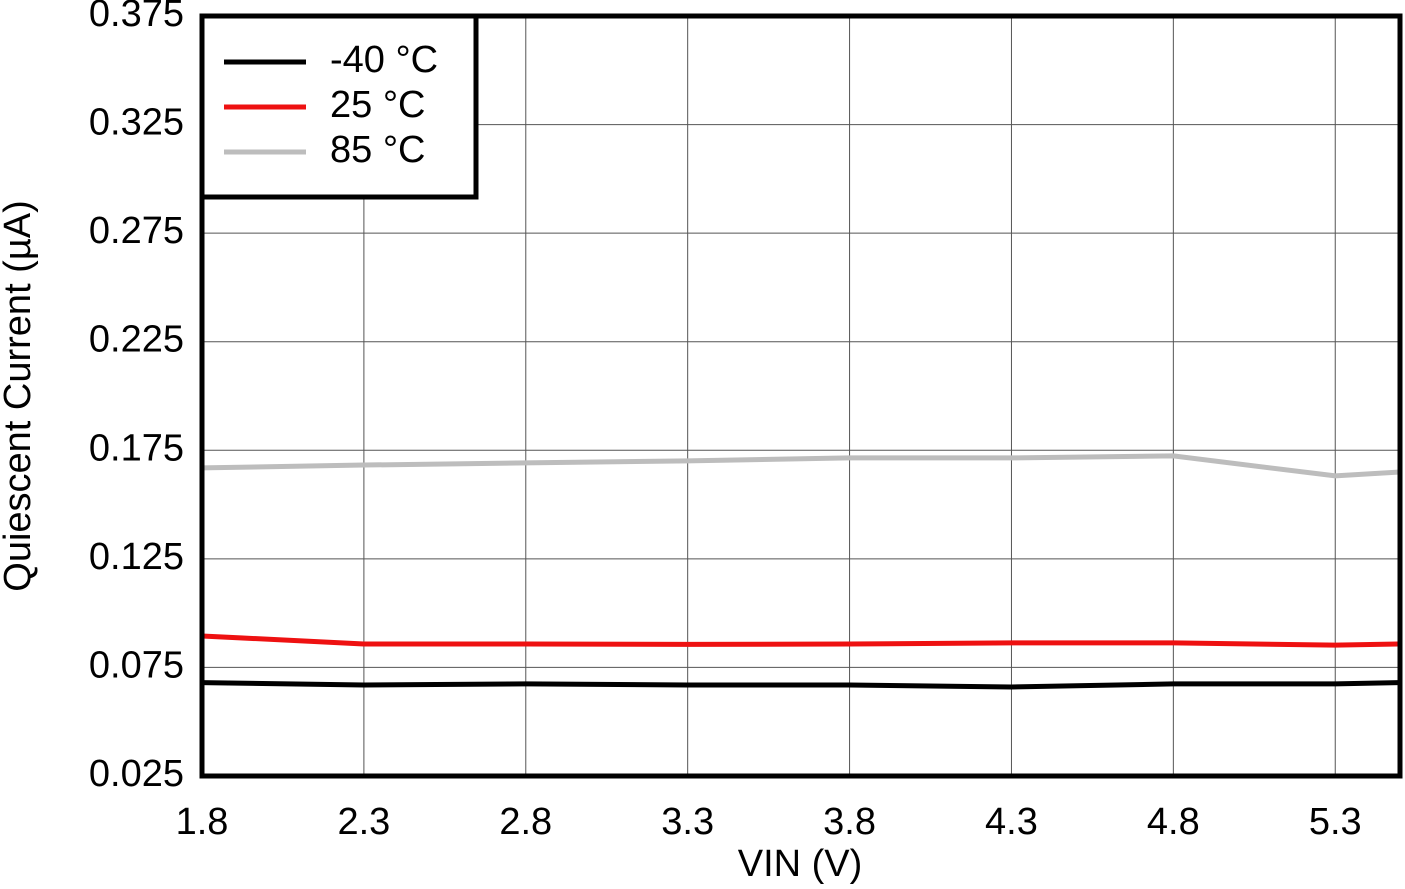 This screenshot has height=889, width=1405. Describe the element at coordinates (136, 17) in the screenshot. I see `y-tick-label: 0.375` at that location.